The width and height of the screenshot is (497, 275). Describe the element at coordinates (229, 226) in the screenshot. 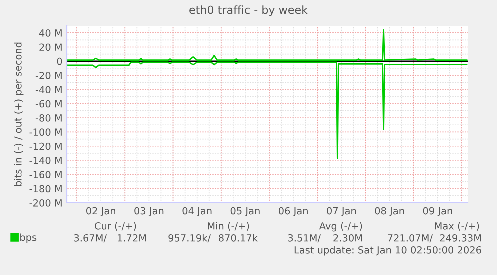

I see `text: Min (-/+)` at that location.